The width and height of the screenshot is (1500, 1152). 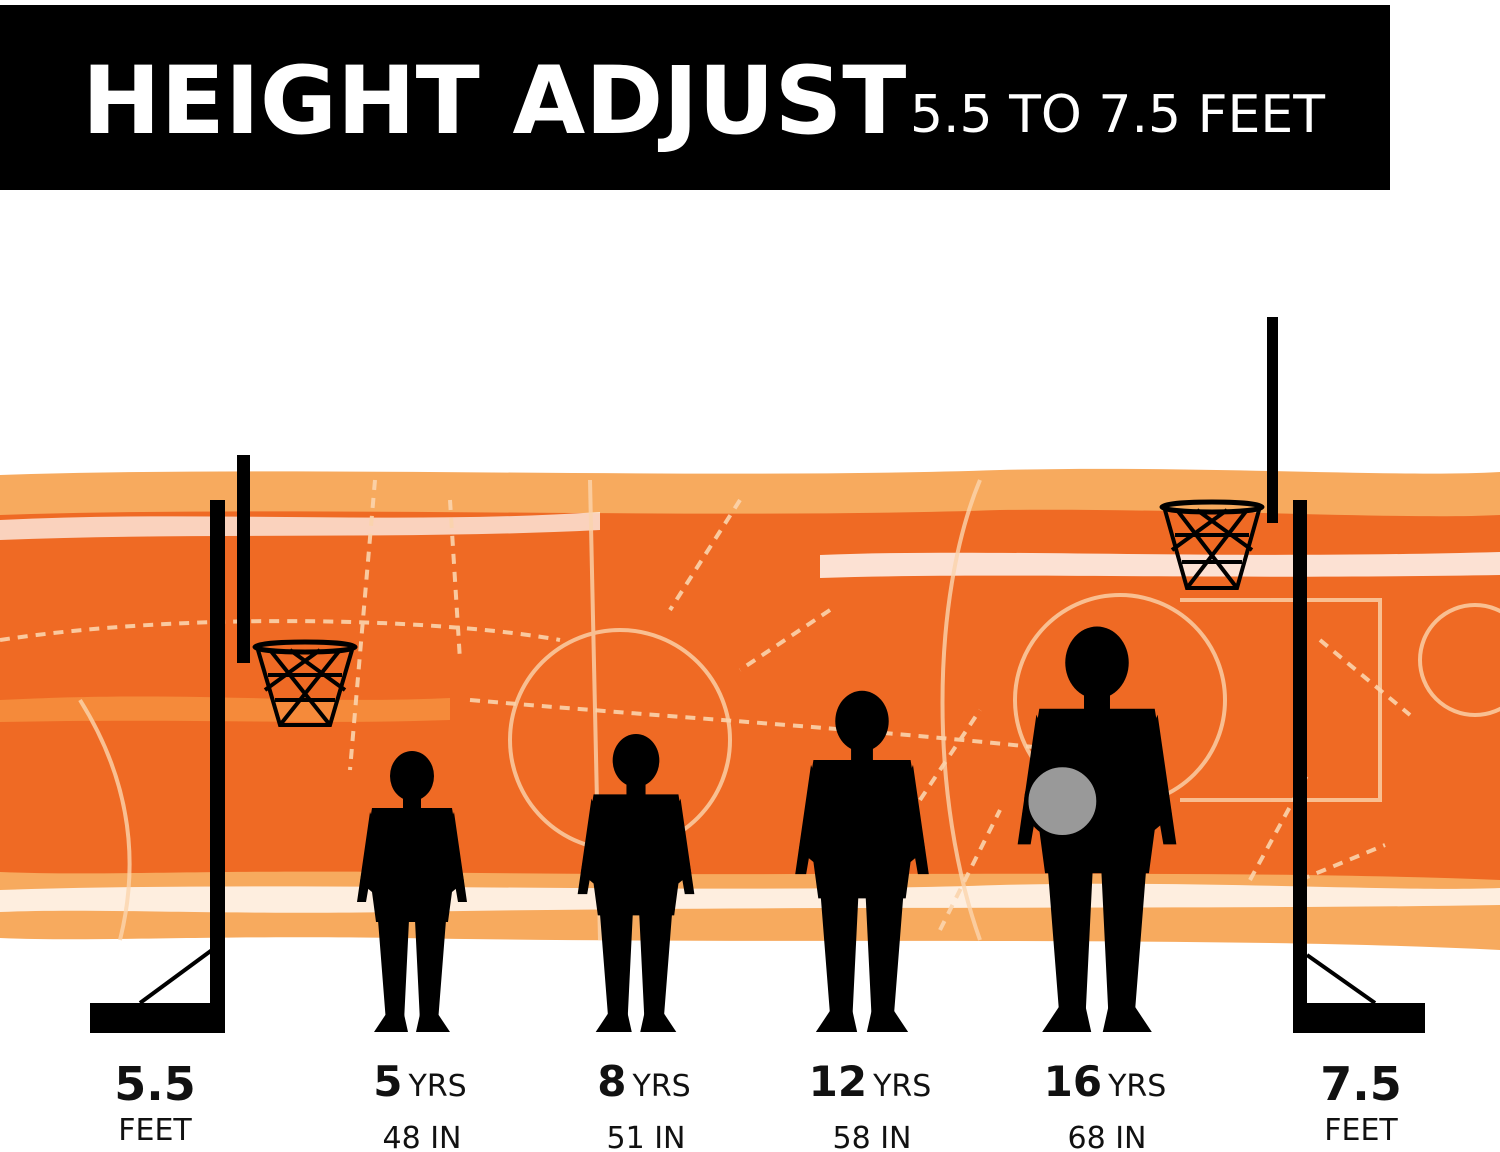 I want to click on age: 16, so click(x=1073, y=1081).